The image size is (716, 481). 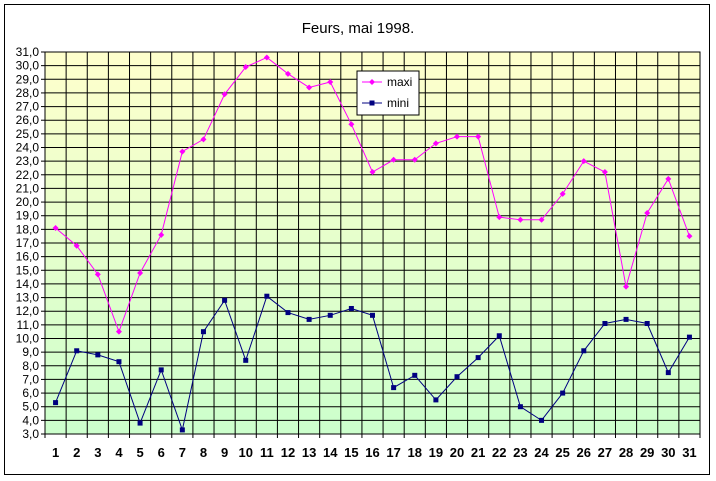 What do you see at coordinates (28, 107) in the screenshot?
I see `y-tick-label: 27,0` at bounding box center [28, 107].